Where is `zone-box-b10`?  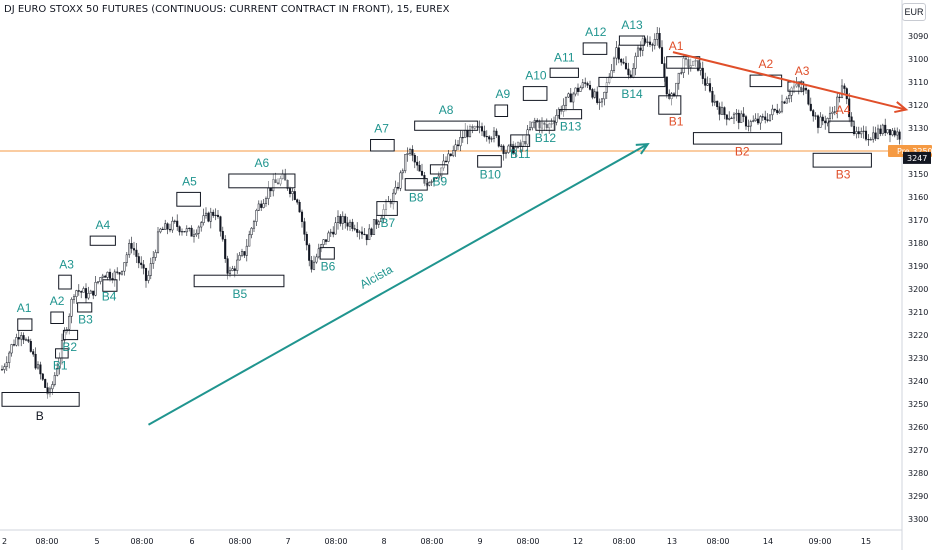
zone-box-b10 is located at coordinates (489, 161).